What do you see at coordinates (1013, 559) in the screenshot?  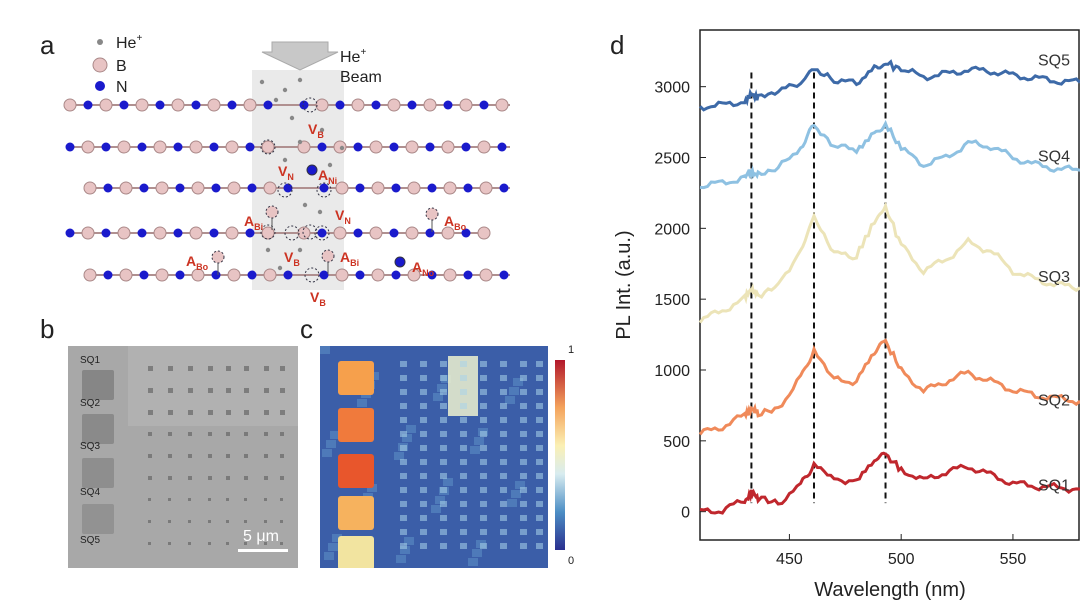 I see `x-tick-label: 550` at bounding box center [1013, 559].